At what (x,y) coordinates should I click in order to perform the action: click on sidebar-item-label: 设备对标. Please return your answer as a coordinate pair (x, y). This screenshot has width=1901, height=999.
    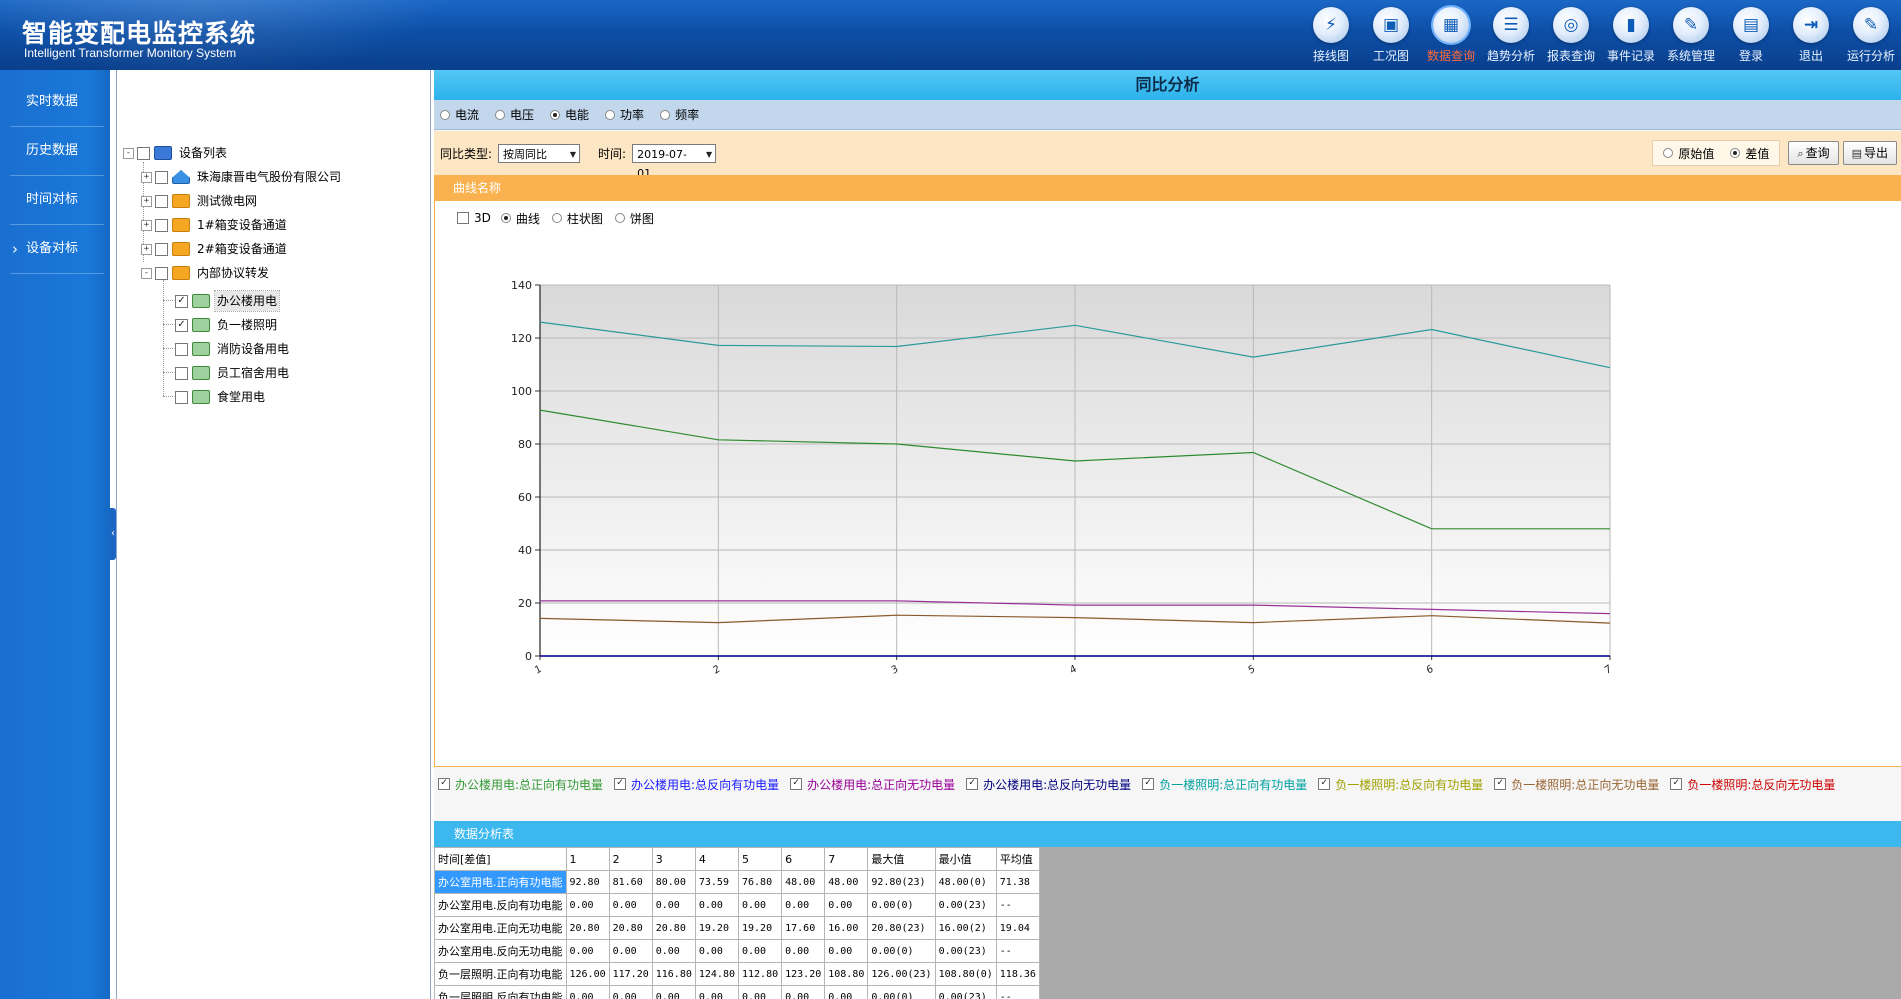
    Looking at the image, I should click on (52, 248).